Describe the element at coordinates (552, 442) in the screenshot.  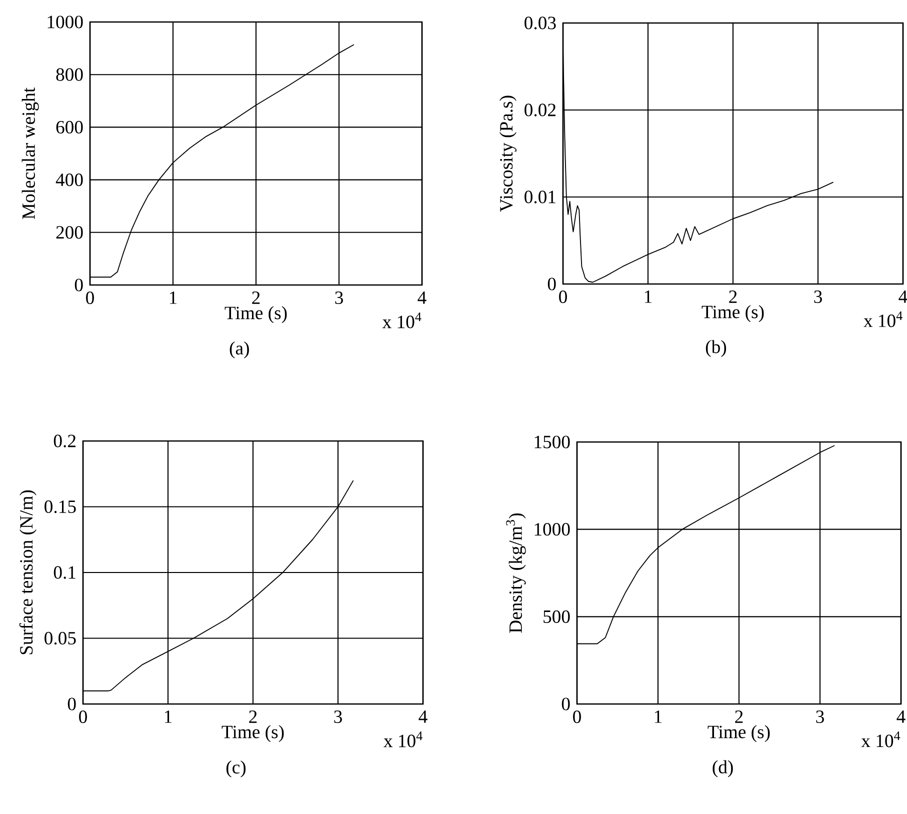
I see `y-tick-label: 1500` at that location.